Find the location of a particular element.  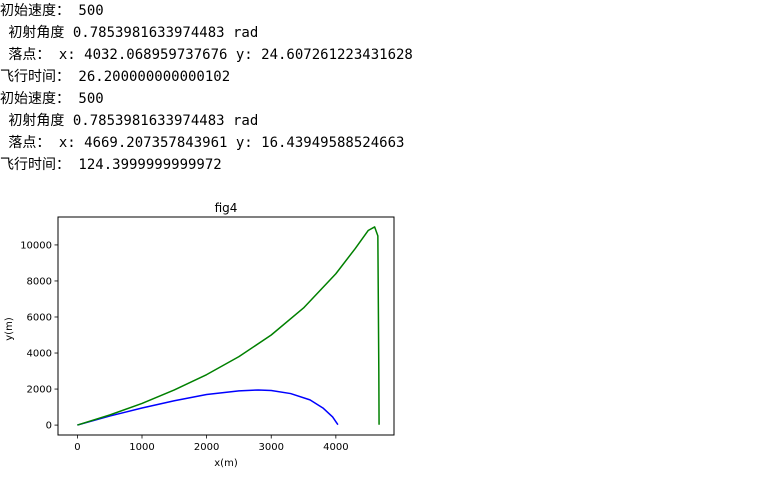

x-axis-label: x(m) is located at coordinates (226, 463).